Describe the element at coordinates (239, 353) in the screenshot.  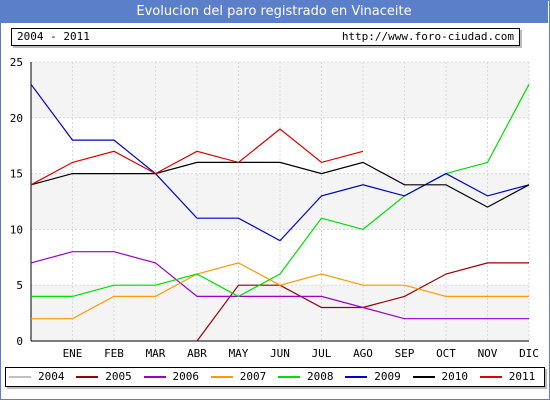
I see `x-tick-label: MAY` at that location.